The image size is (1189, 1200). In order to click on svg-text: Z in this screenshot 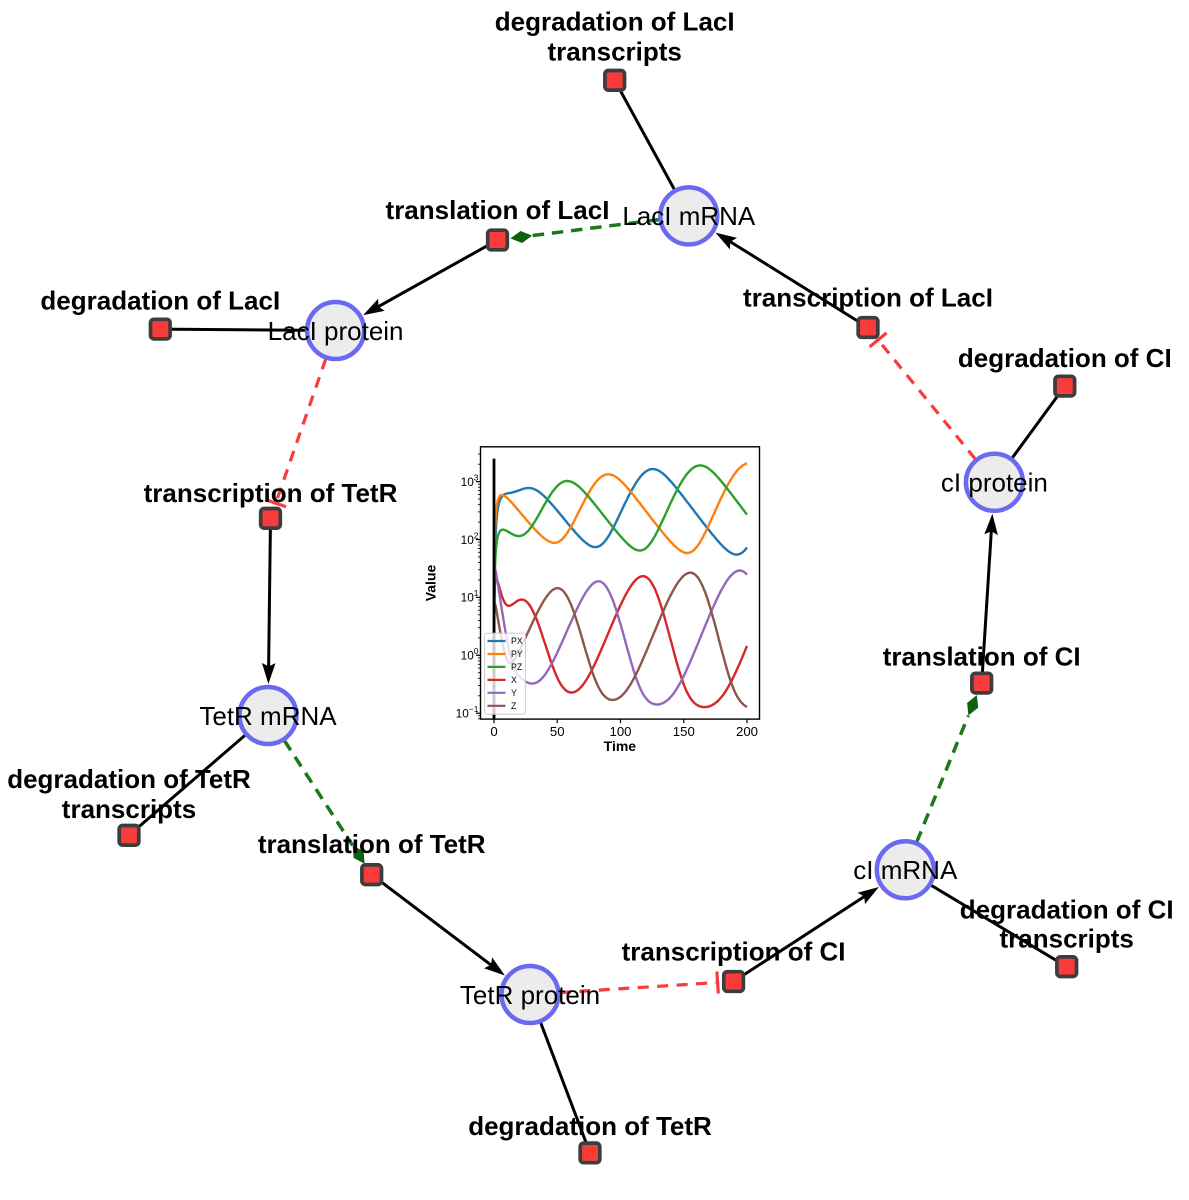, I will do `click(514, 706)`.